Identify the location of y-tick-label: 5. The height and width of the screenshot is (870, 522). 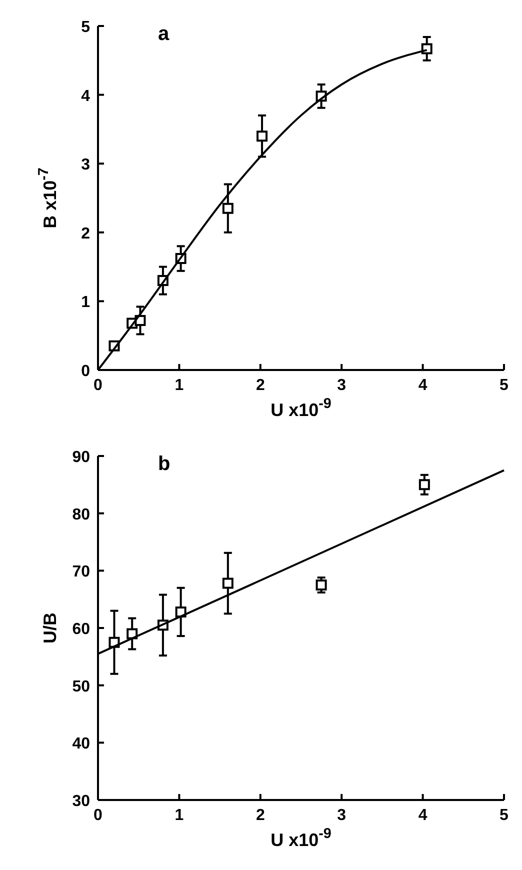
(85, 27).